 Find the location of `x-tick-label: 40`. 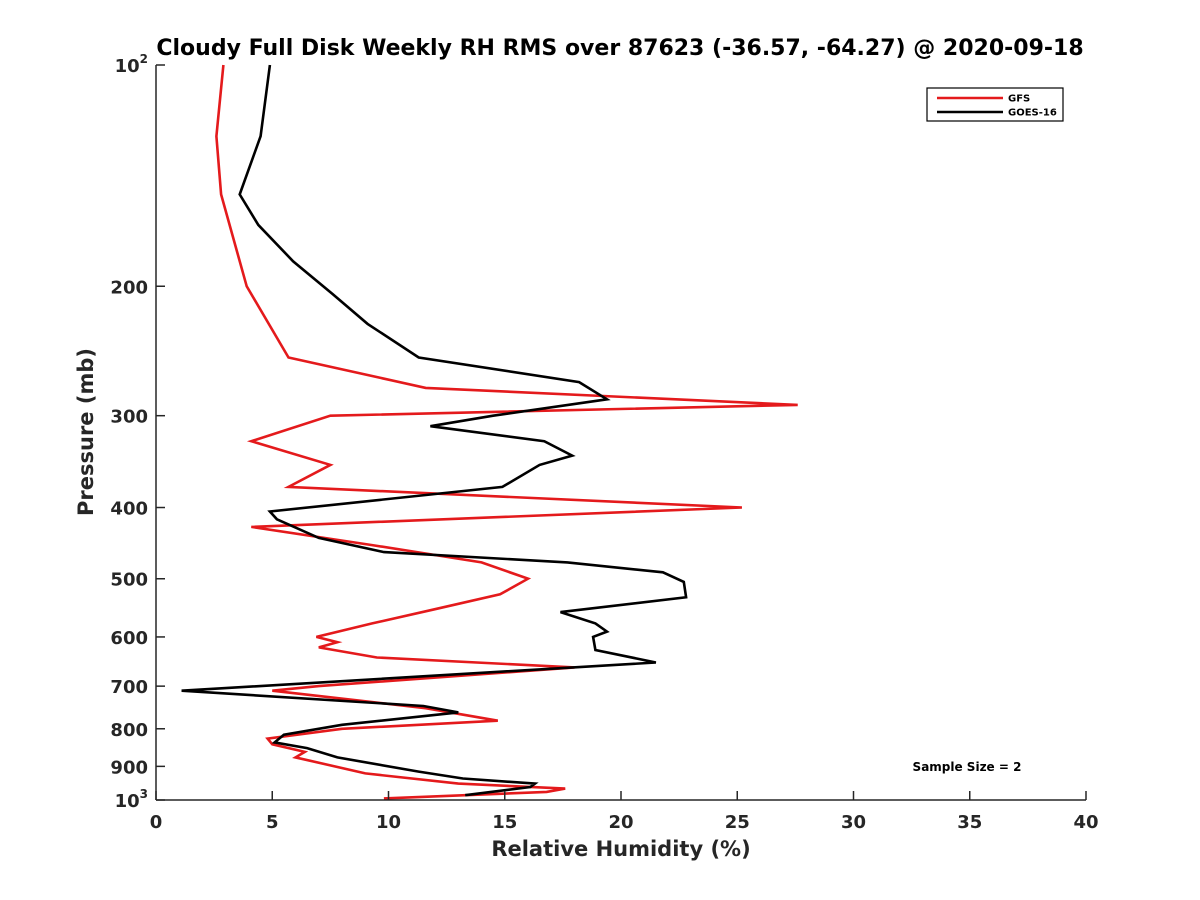

x-tick-label: 40 is located at coordinates (1085, 822).